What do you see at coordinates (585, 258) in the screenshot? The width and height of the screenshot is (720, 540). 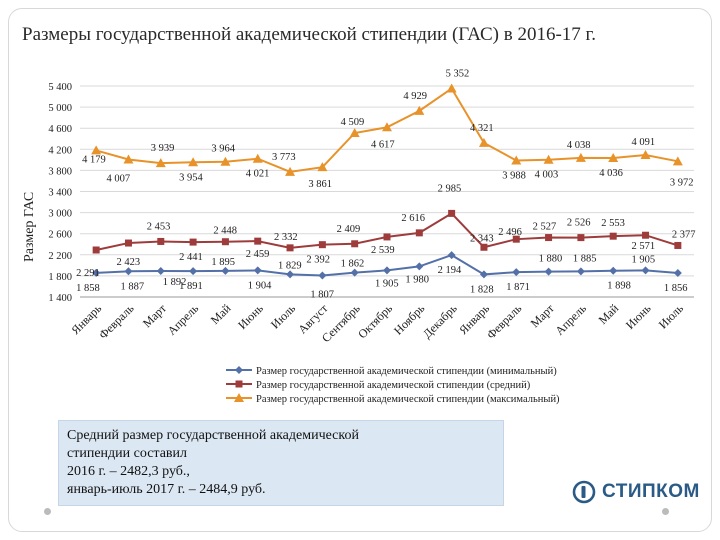 I see `data-label-min: 1 885` at bounding box center [585, 258].